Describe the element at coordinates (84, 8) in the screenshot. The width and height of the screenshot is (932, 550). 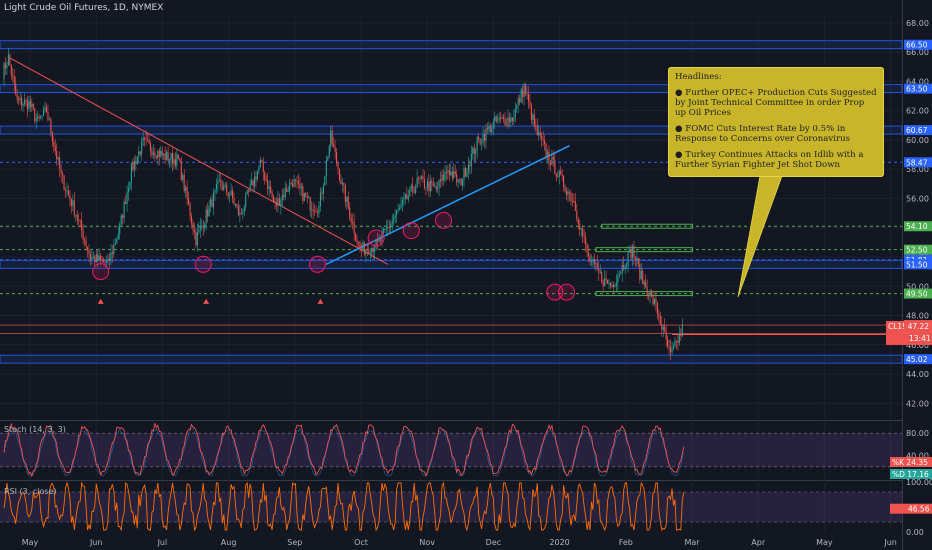
I see `chart-title: Light Crude Oil Futures, 1D, NYMEX` at that location.